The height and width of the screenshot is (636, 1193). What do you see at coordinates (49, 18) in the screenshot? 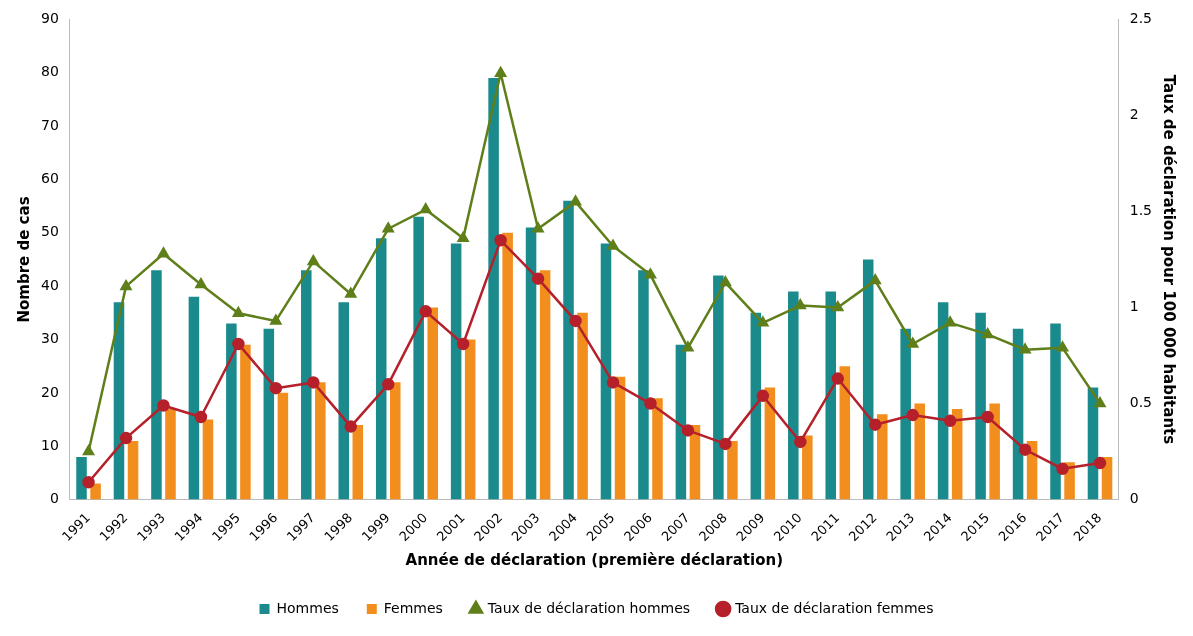
I see `y-tick-label: 90` at bounding box center [49, 18].